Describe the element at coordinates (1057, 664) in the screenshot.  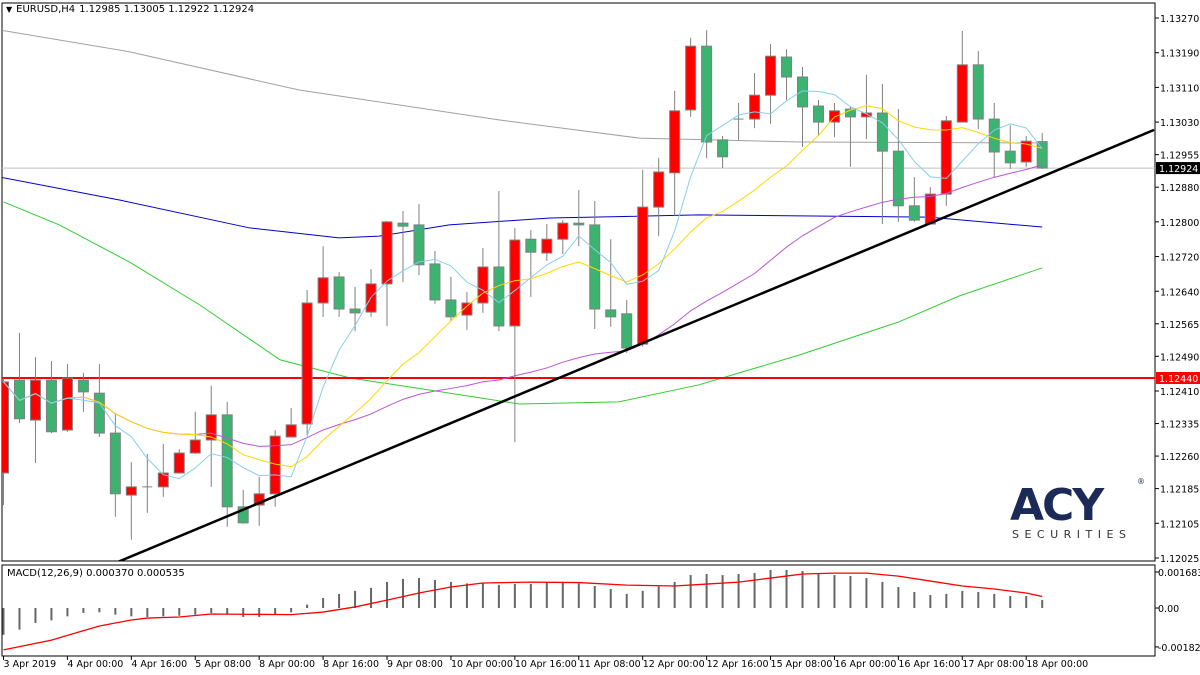
I see `time-tick-label: 18 Apr 00:00` at that location.